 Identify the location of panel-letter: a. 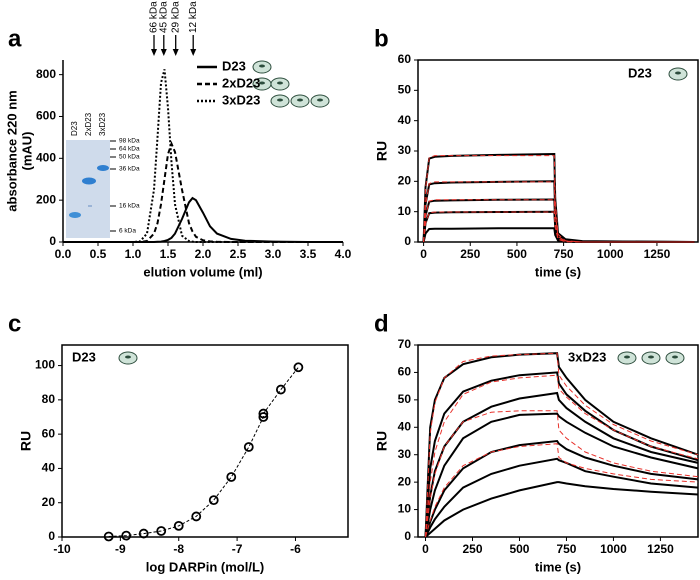
(15, 38).